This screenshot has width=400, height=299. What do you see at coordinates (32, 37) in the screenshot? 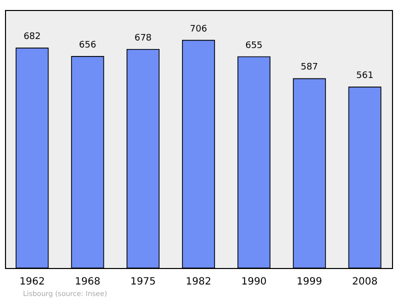
I see `data-label: 682` at bounding box center [32, 37].